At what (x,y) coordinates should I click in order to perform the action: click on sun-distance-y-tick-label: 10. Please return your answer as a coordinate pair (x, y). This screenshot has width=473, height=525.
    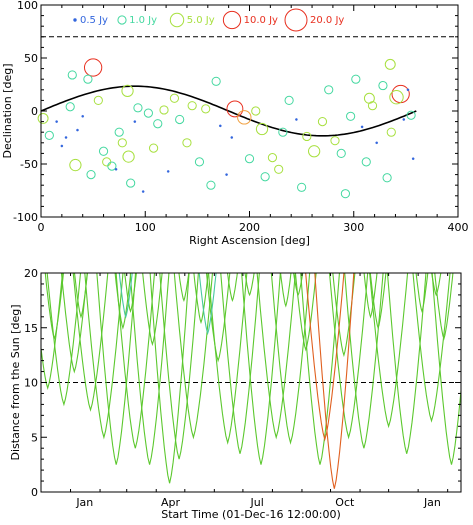
    Looking at the image, I should click on (31, 383).